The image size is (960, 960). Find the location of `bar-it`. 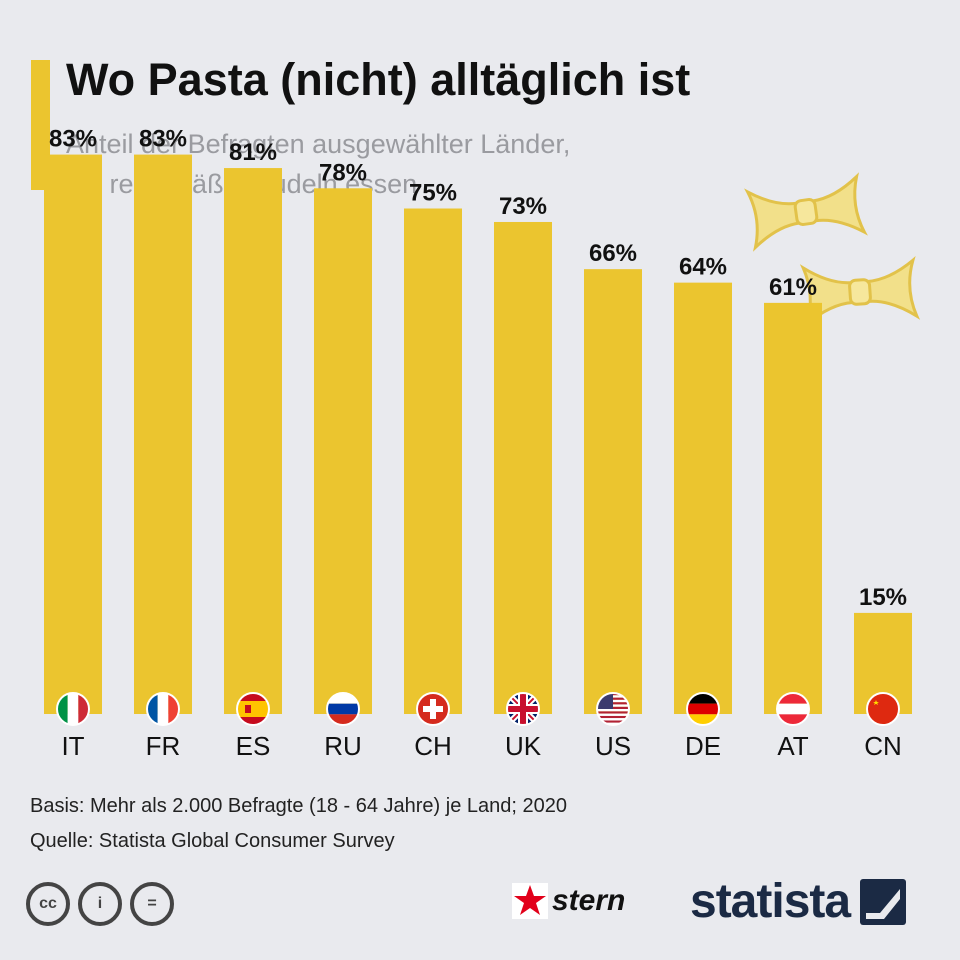

bar-it is located at coordinates (73, 434).